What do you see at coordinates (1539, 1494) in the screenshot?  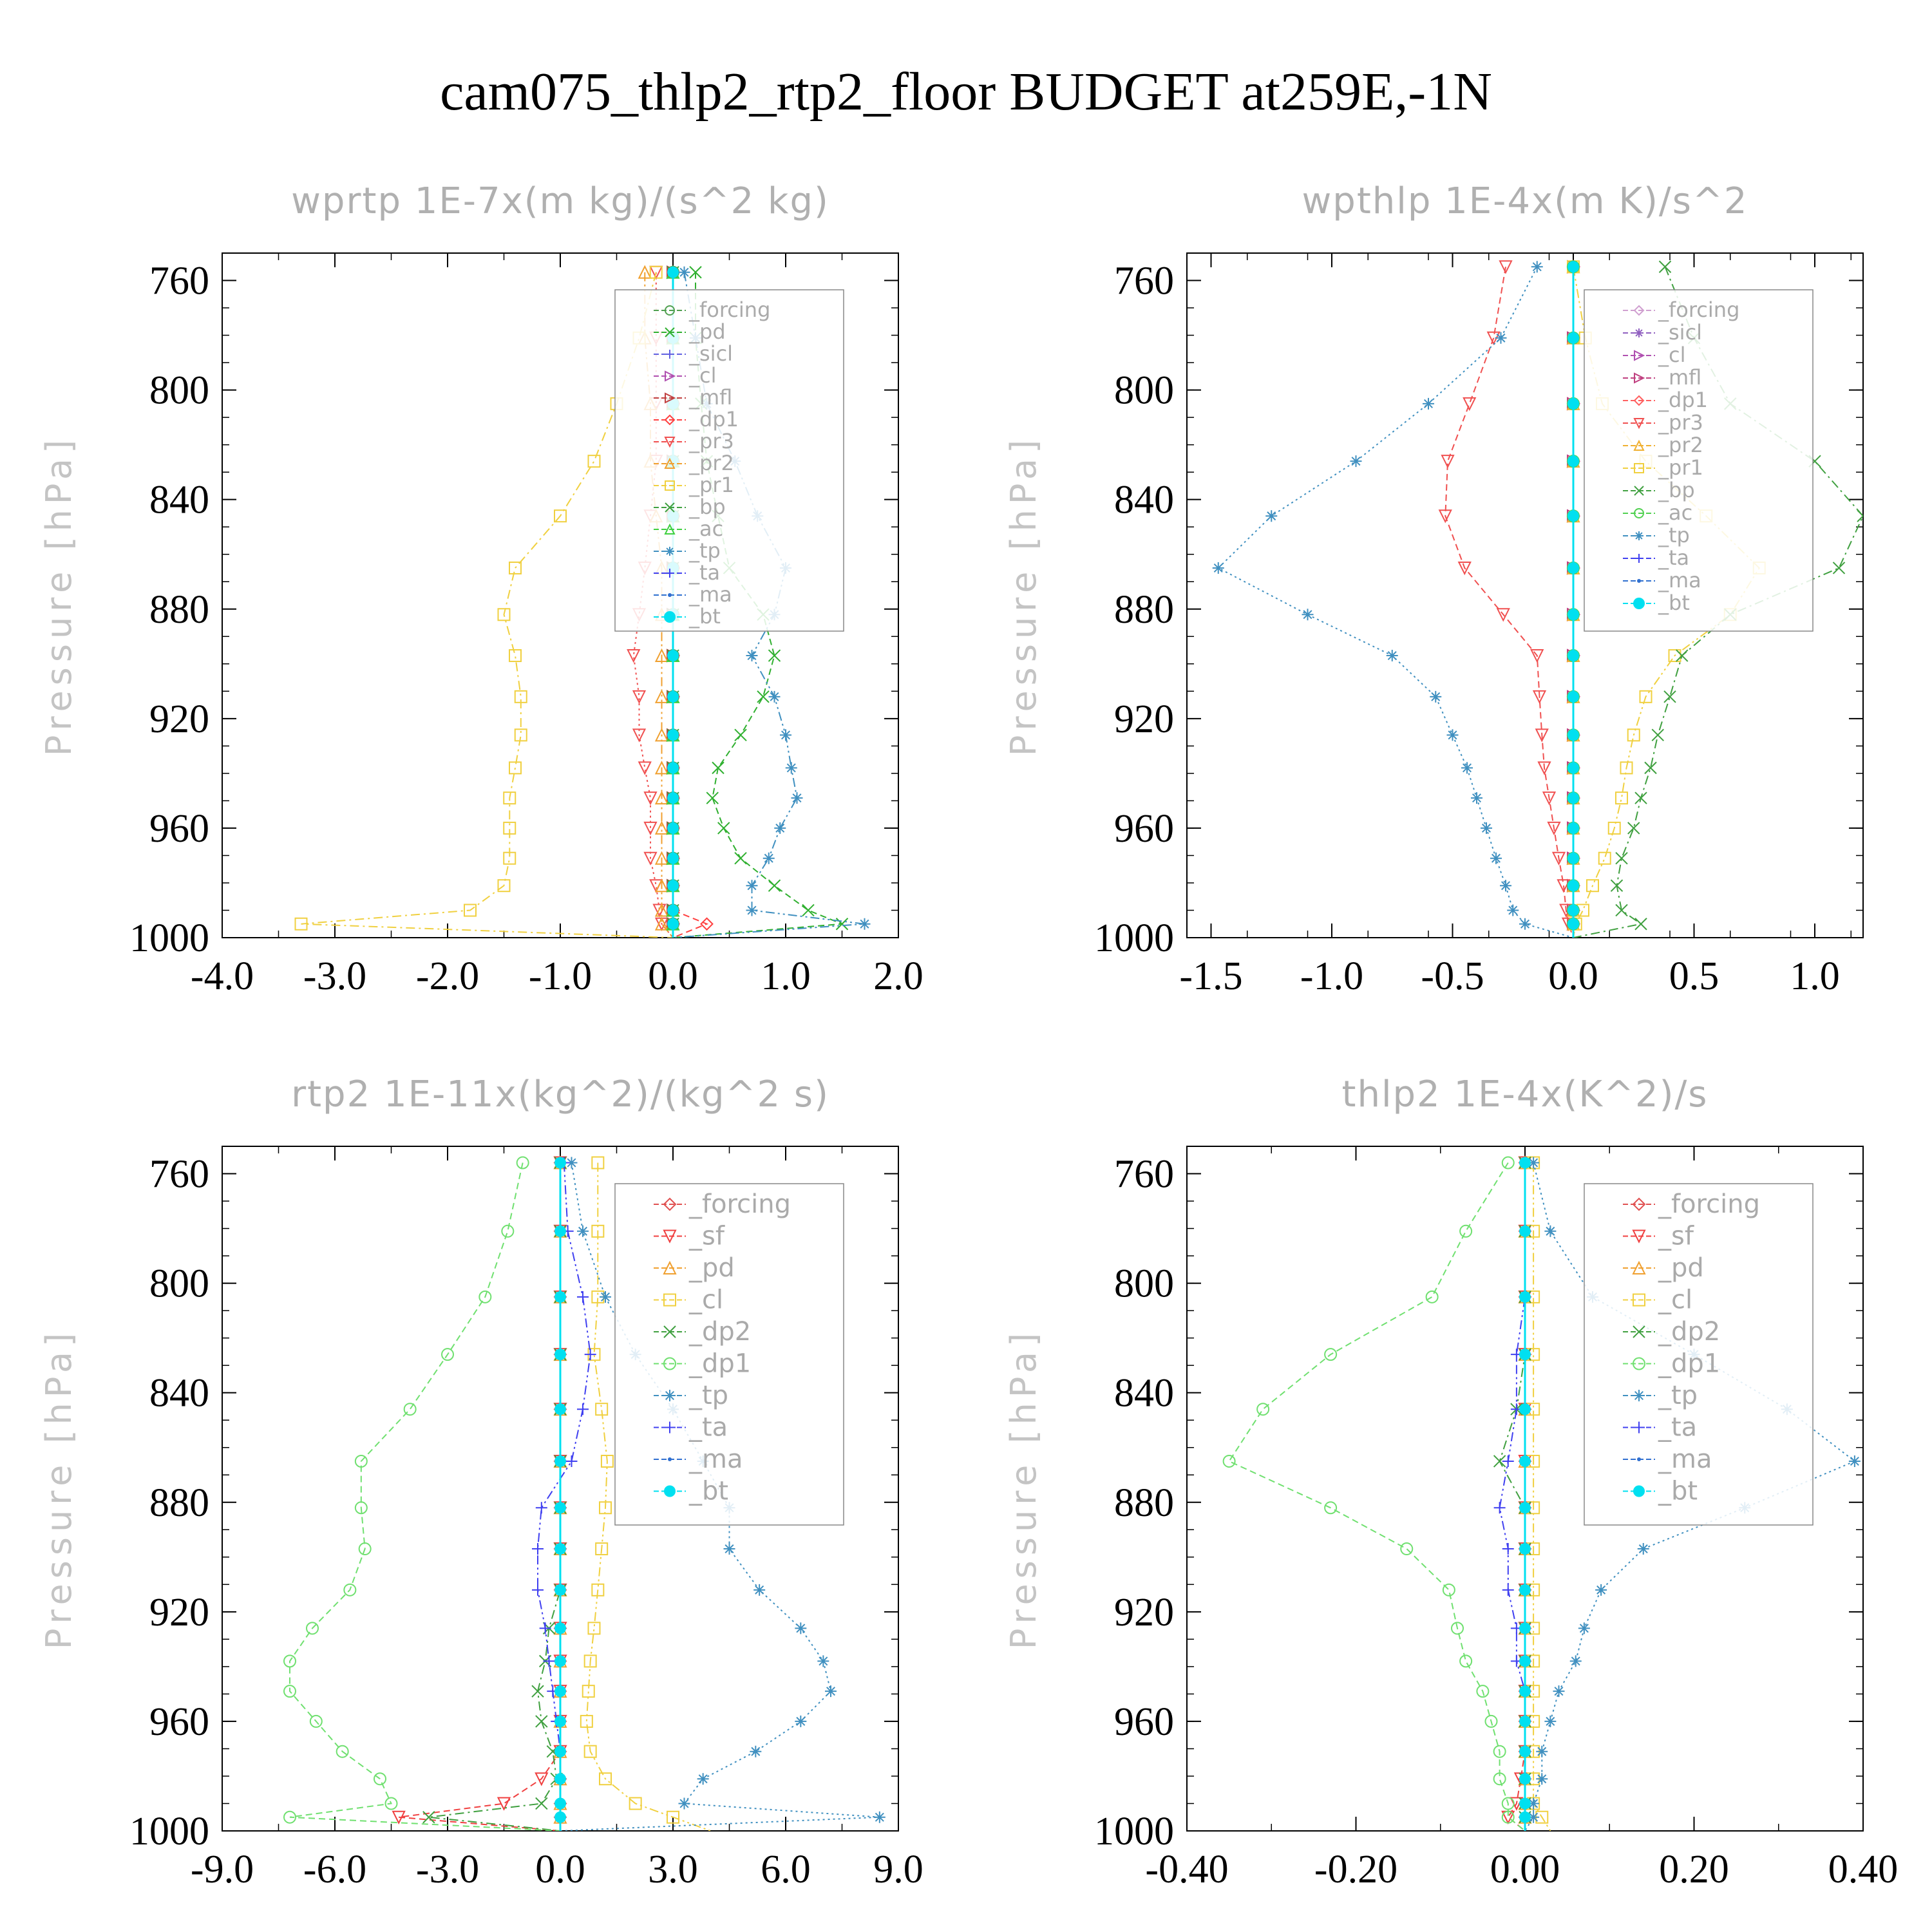 I see `series-cl` at bounding box center [1539, 1494].